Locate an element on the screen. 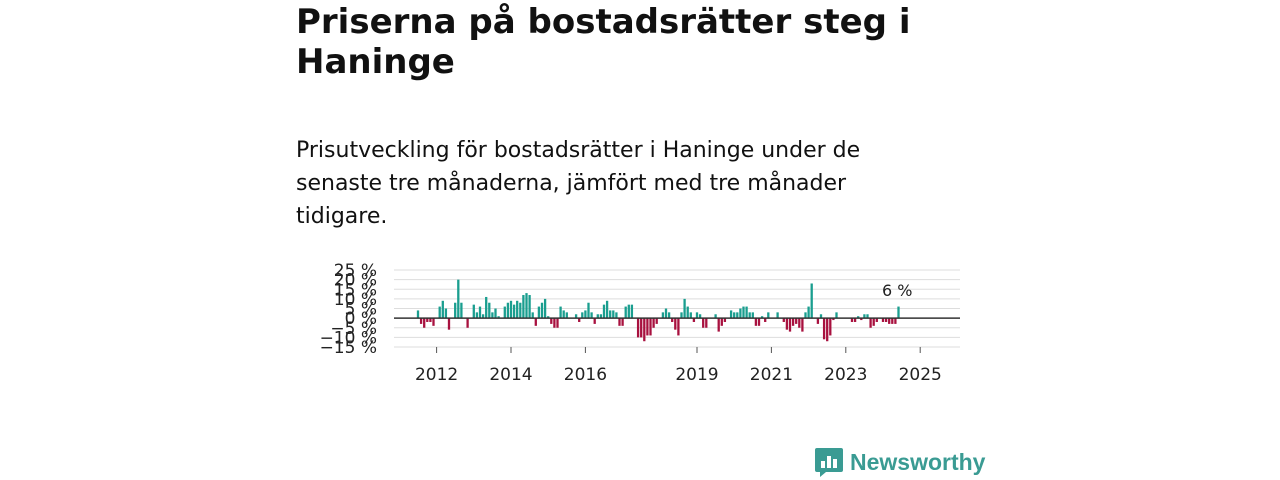 The image size is (1280, 480). x-tick-label: 2014 is located at coordinates (510, 375).